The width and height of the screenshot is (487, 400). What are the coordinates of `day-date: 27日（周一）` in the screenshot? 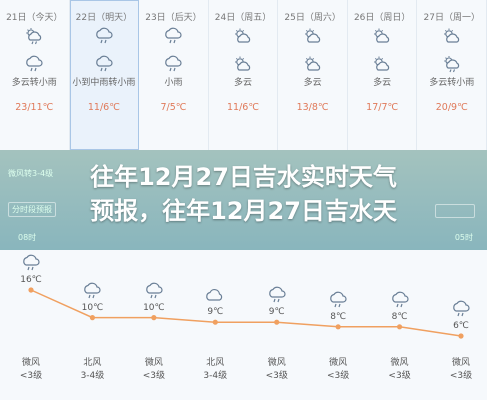 It's located at (451, 18).